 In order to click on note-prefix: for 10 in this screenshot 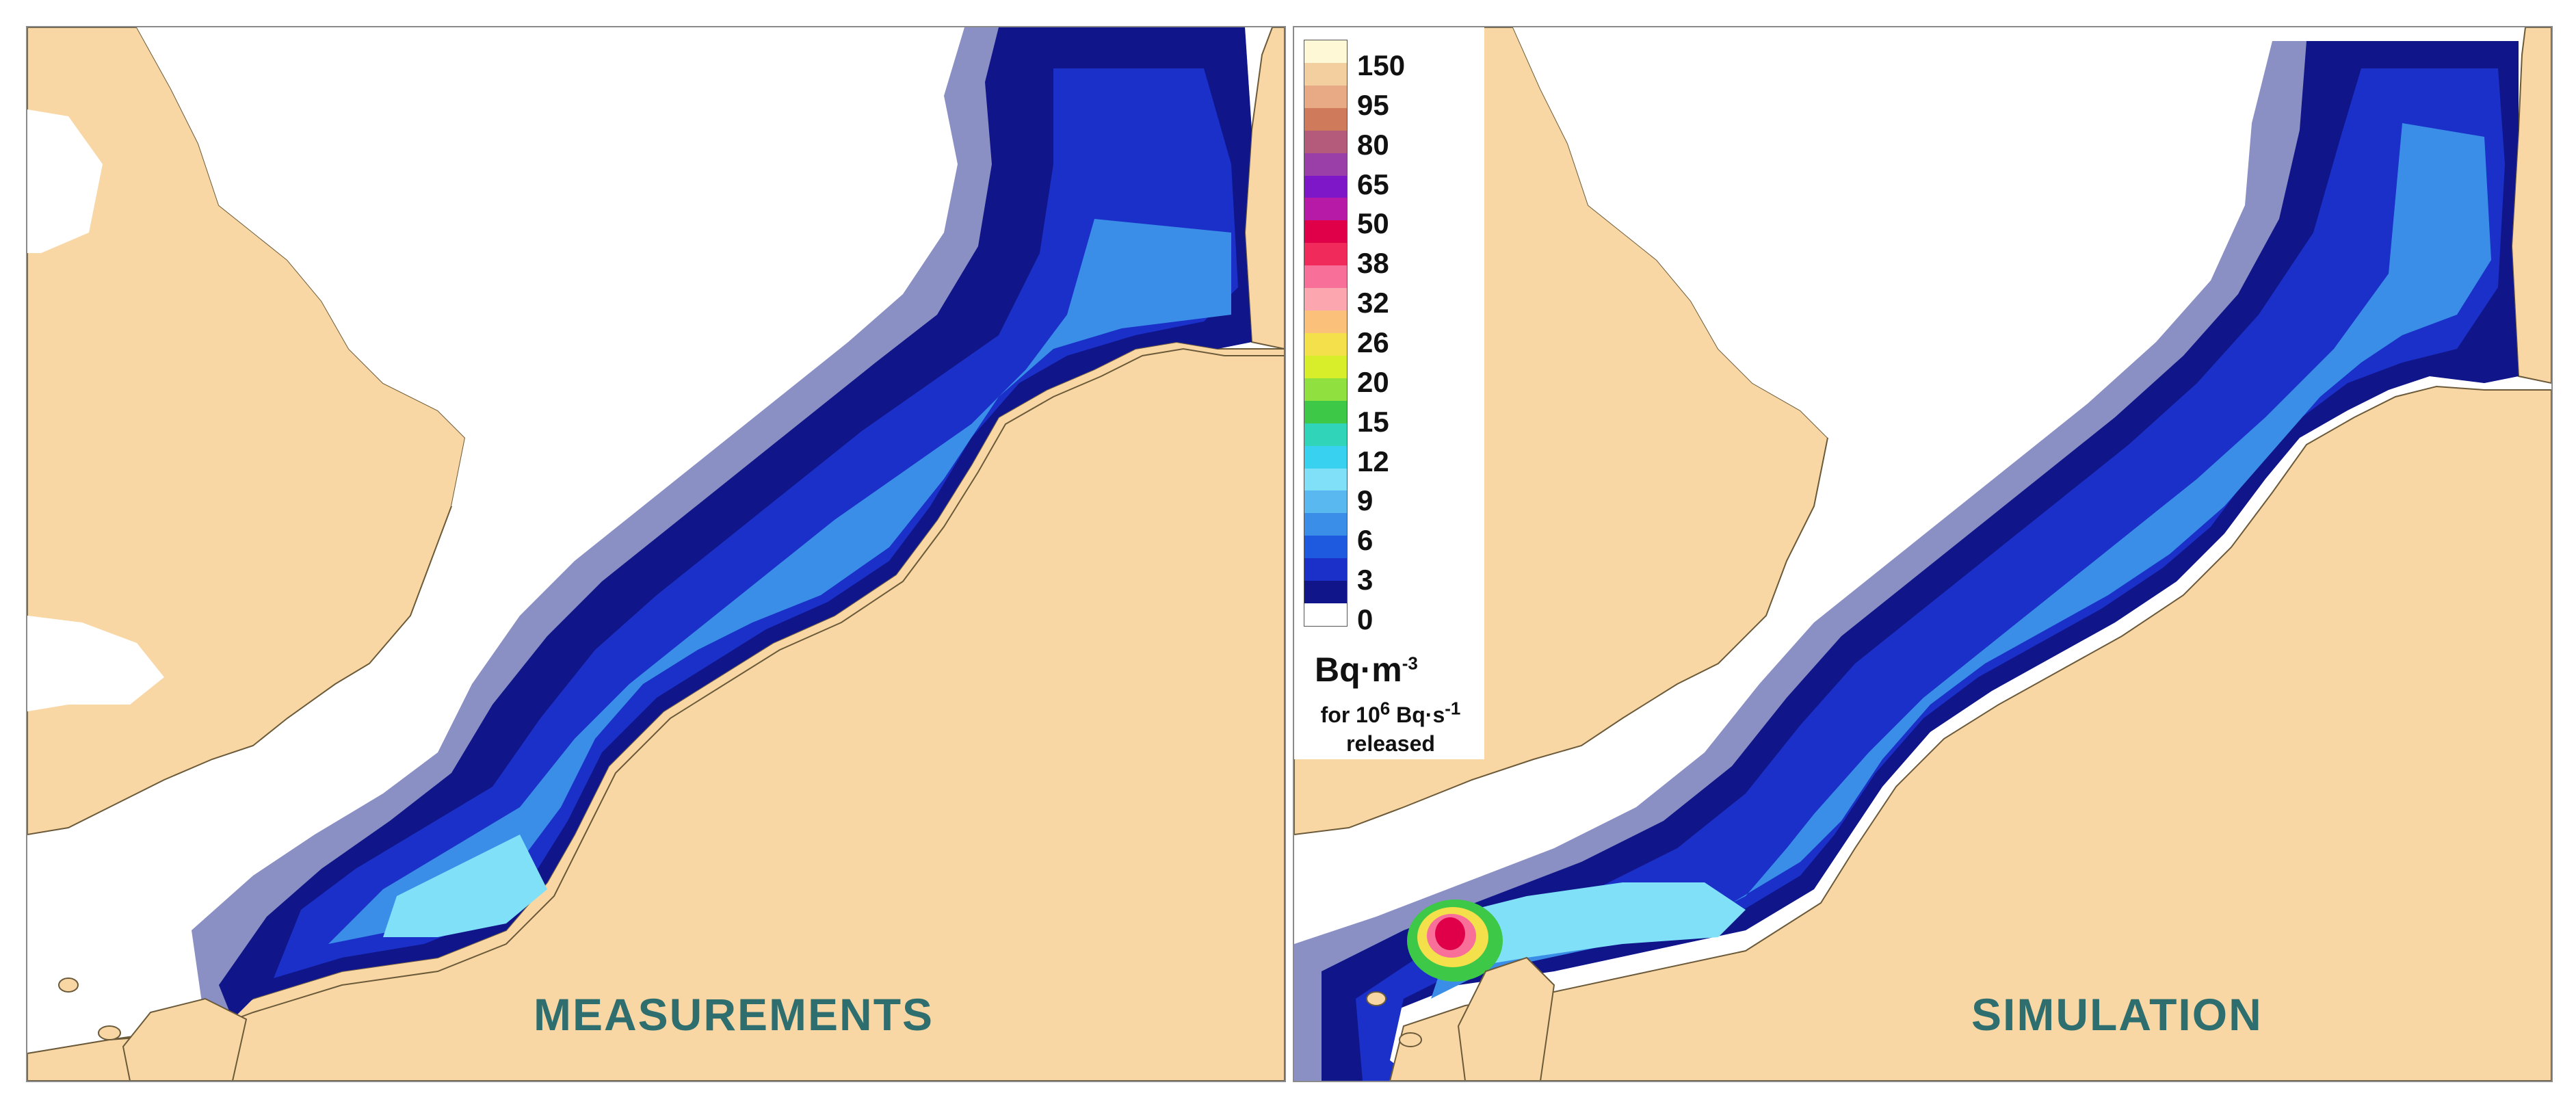, I will do `click(1350, 715)`.